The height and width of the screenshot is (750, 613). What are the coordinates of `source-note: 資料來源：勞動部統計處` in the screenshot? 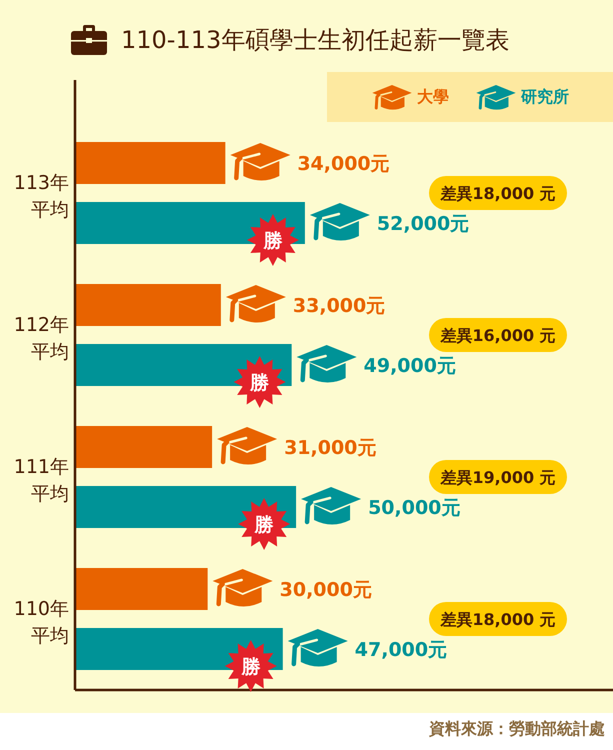 It's located at (517, 729).